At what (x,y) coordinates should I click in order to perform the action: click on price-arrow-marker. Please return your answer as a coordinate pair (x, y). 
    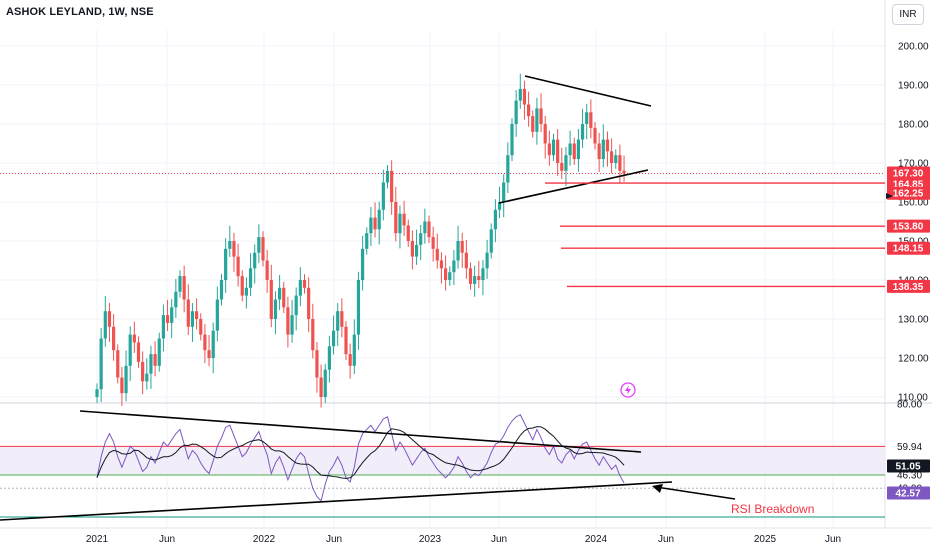
    Looking at the image, I should click on (889, 196).